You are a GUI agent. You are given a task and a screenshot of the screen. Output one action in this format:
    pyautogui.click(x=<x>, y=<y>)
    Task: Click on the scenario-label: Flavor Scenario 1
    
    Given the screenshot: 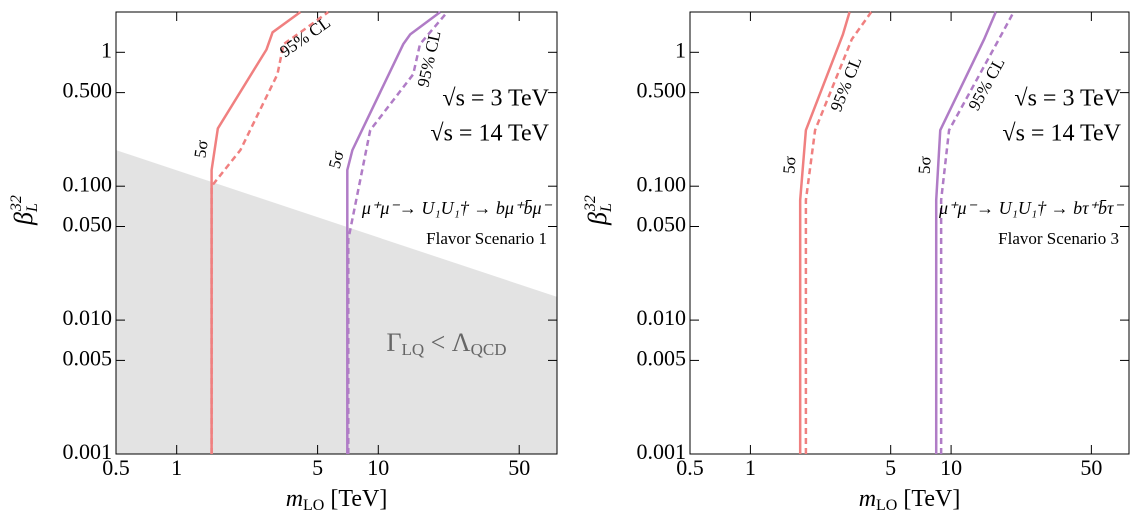 What is the action you would take?
    pyautogui.click(x=486, y=238)
    